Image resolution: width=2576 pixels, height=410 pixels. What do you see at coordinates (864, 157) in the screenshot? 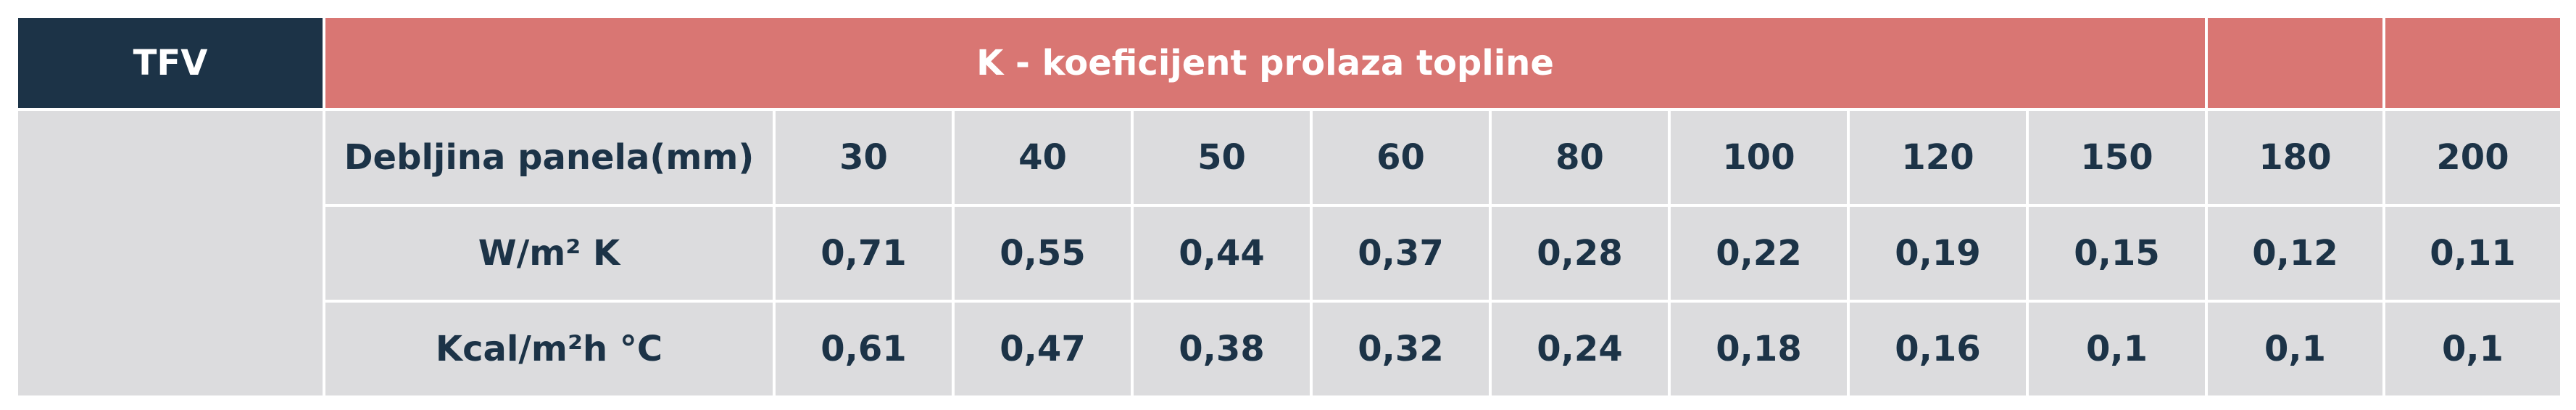
I see `value-cell: 30` at bounding box center [864, 157].